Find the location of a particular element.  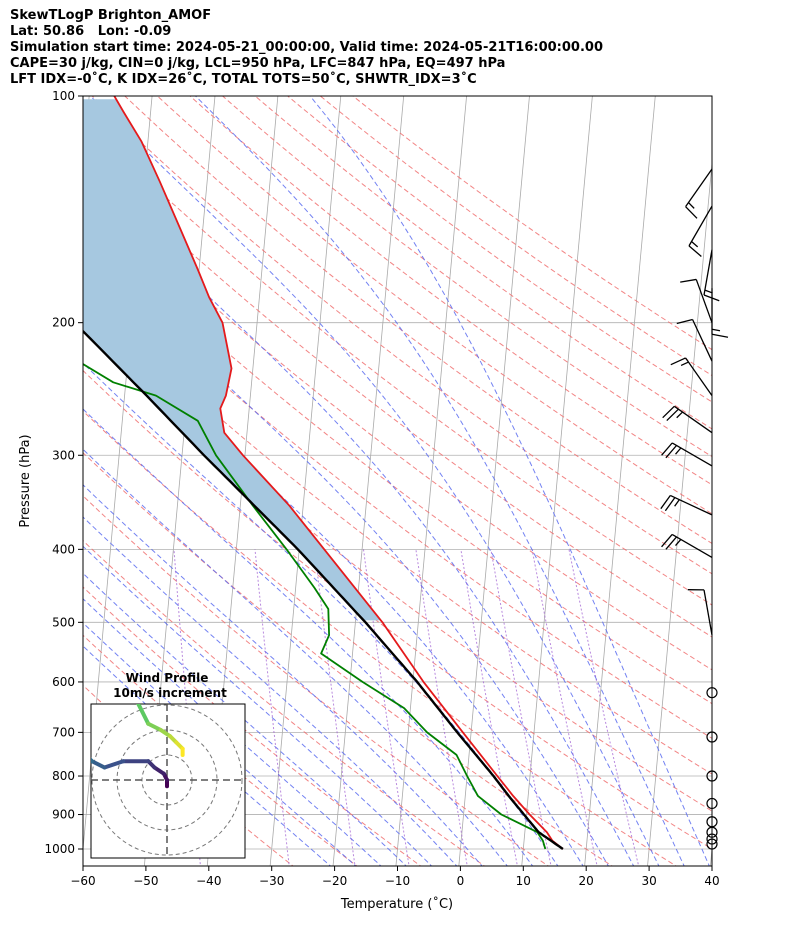

y-tick-label-5: 500 is located at coordinates (63, 622).